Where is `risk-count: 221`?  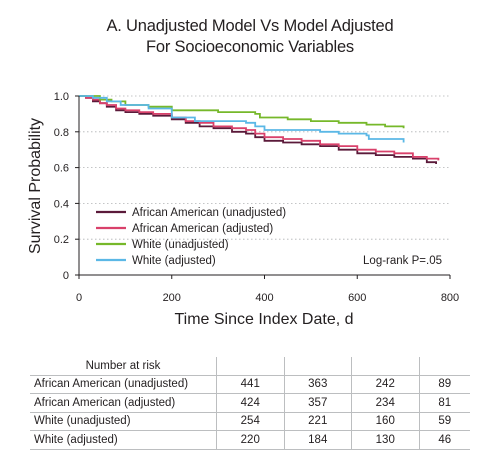
risk-count: 221 is located at coordinates (317, 421).